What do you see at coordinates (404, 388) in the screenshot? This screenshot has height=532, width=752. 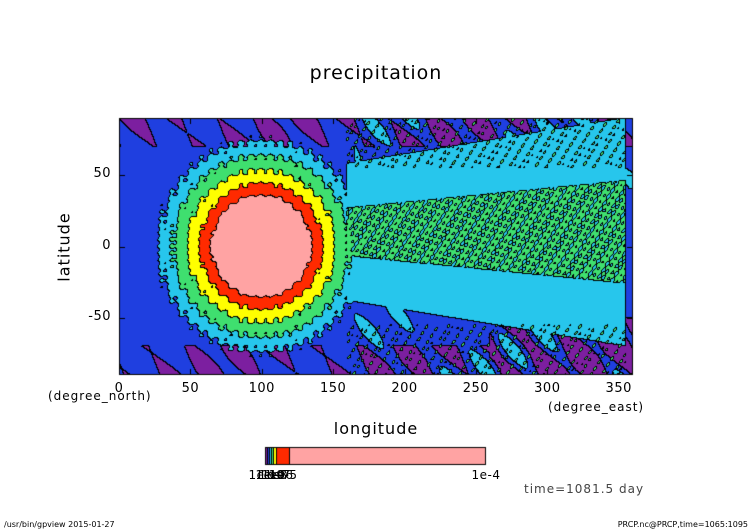 I see `x-tick-label: 200` at bounding box center [404, 388].